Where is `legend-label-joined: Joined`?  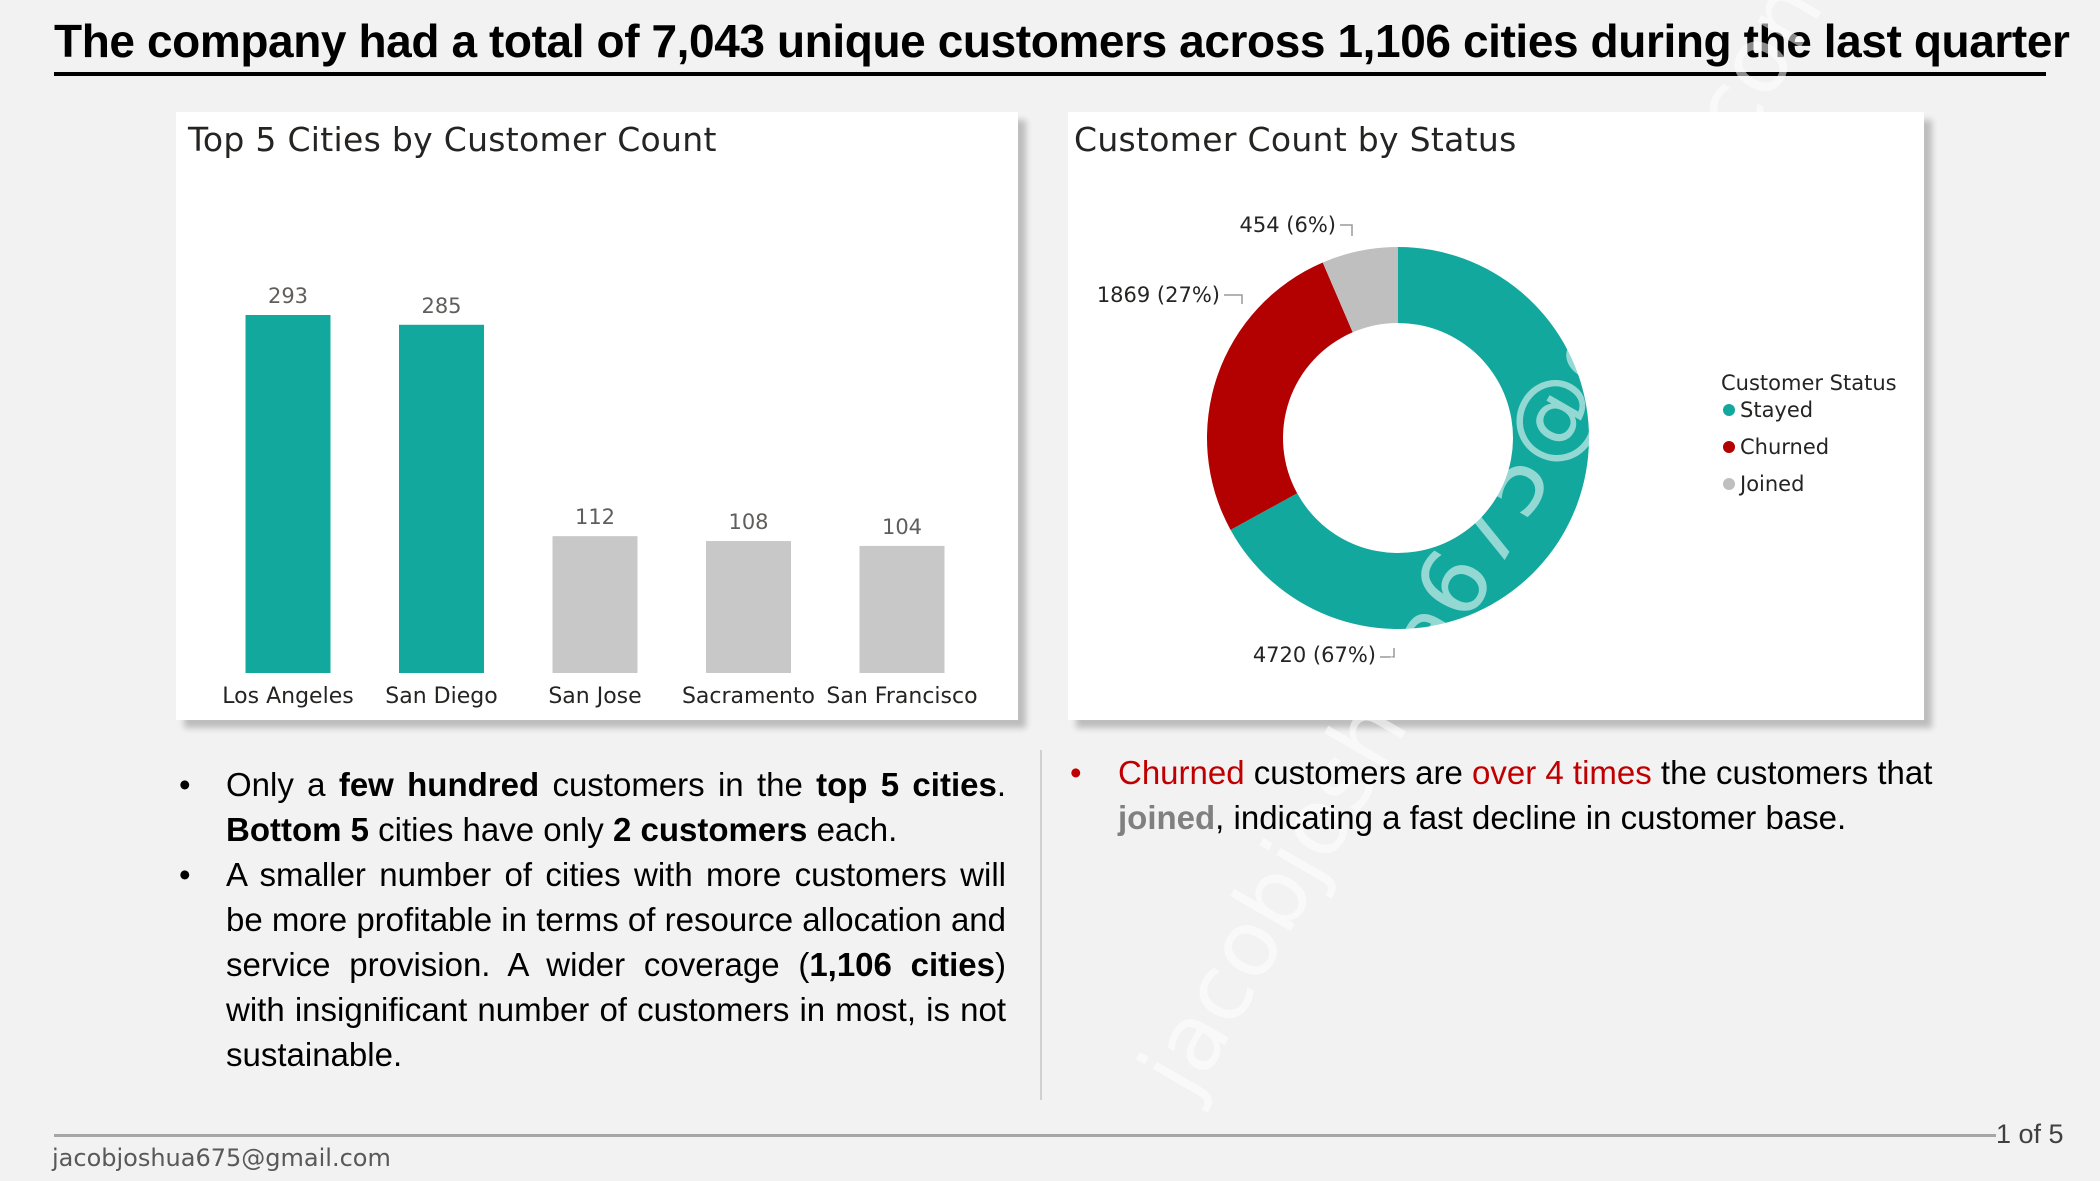
legend-label-joined: Joined is located at coordinates (1771, 484).